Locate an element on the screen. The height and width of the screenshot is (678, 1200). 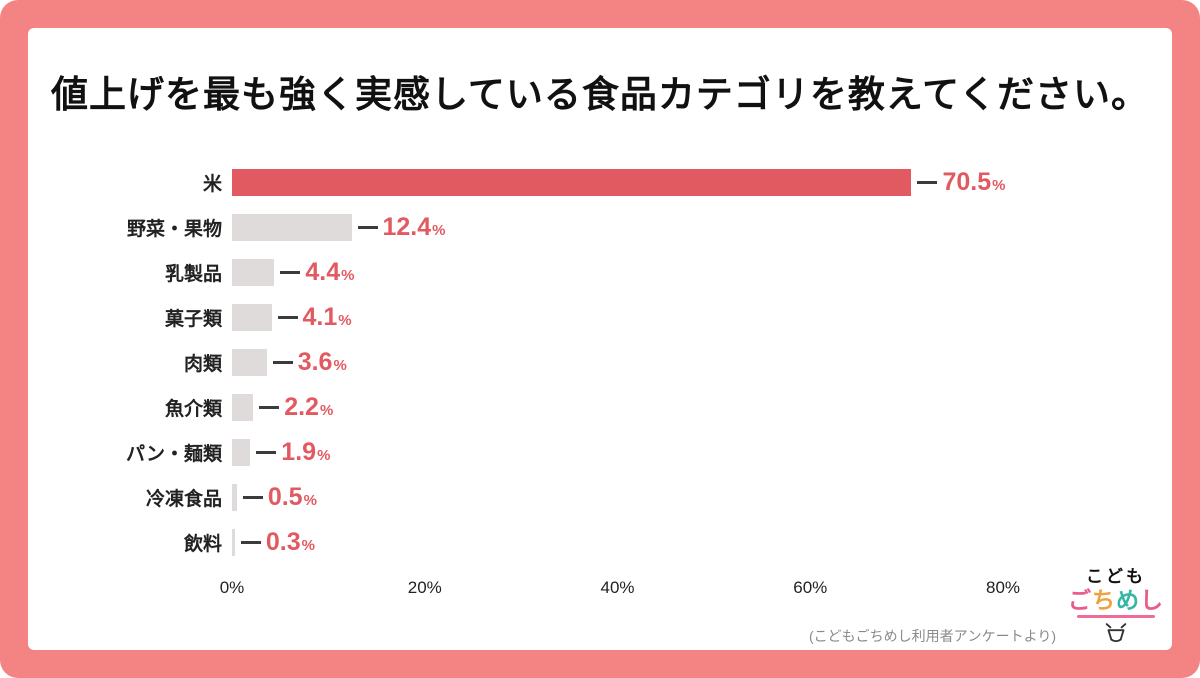
chart-row: 乳製品 4.4% is located at coordinates (600, 272).